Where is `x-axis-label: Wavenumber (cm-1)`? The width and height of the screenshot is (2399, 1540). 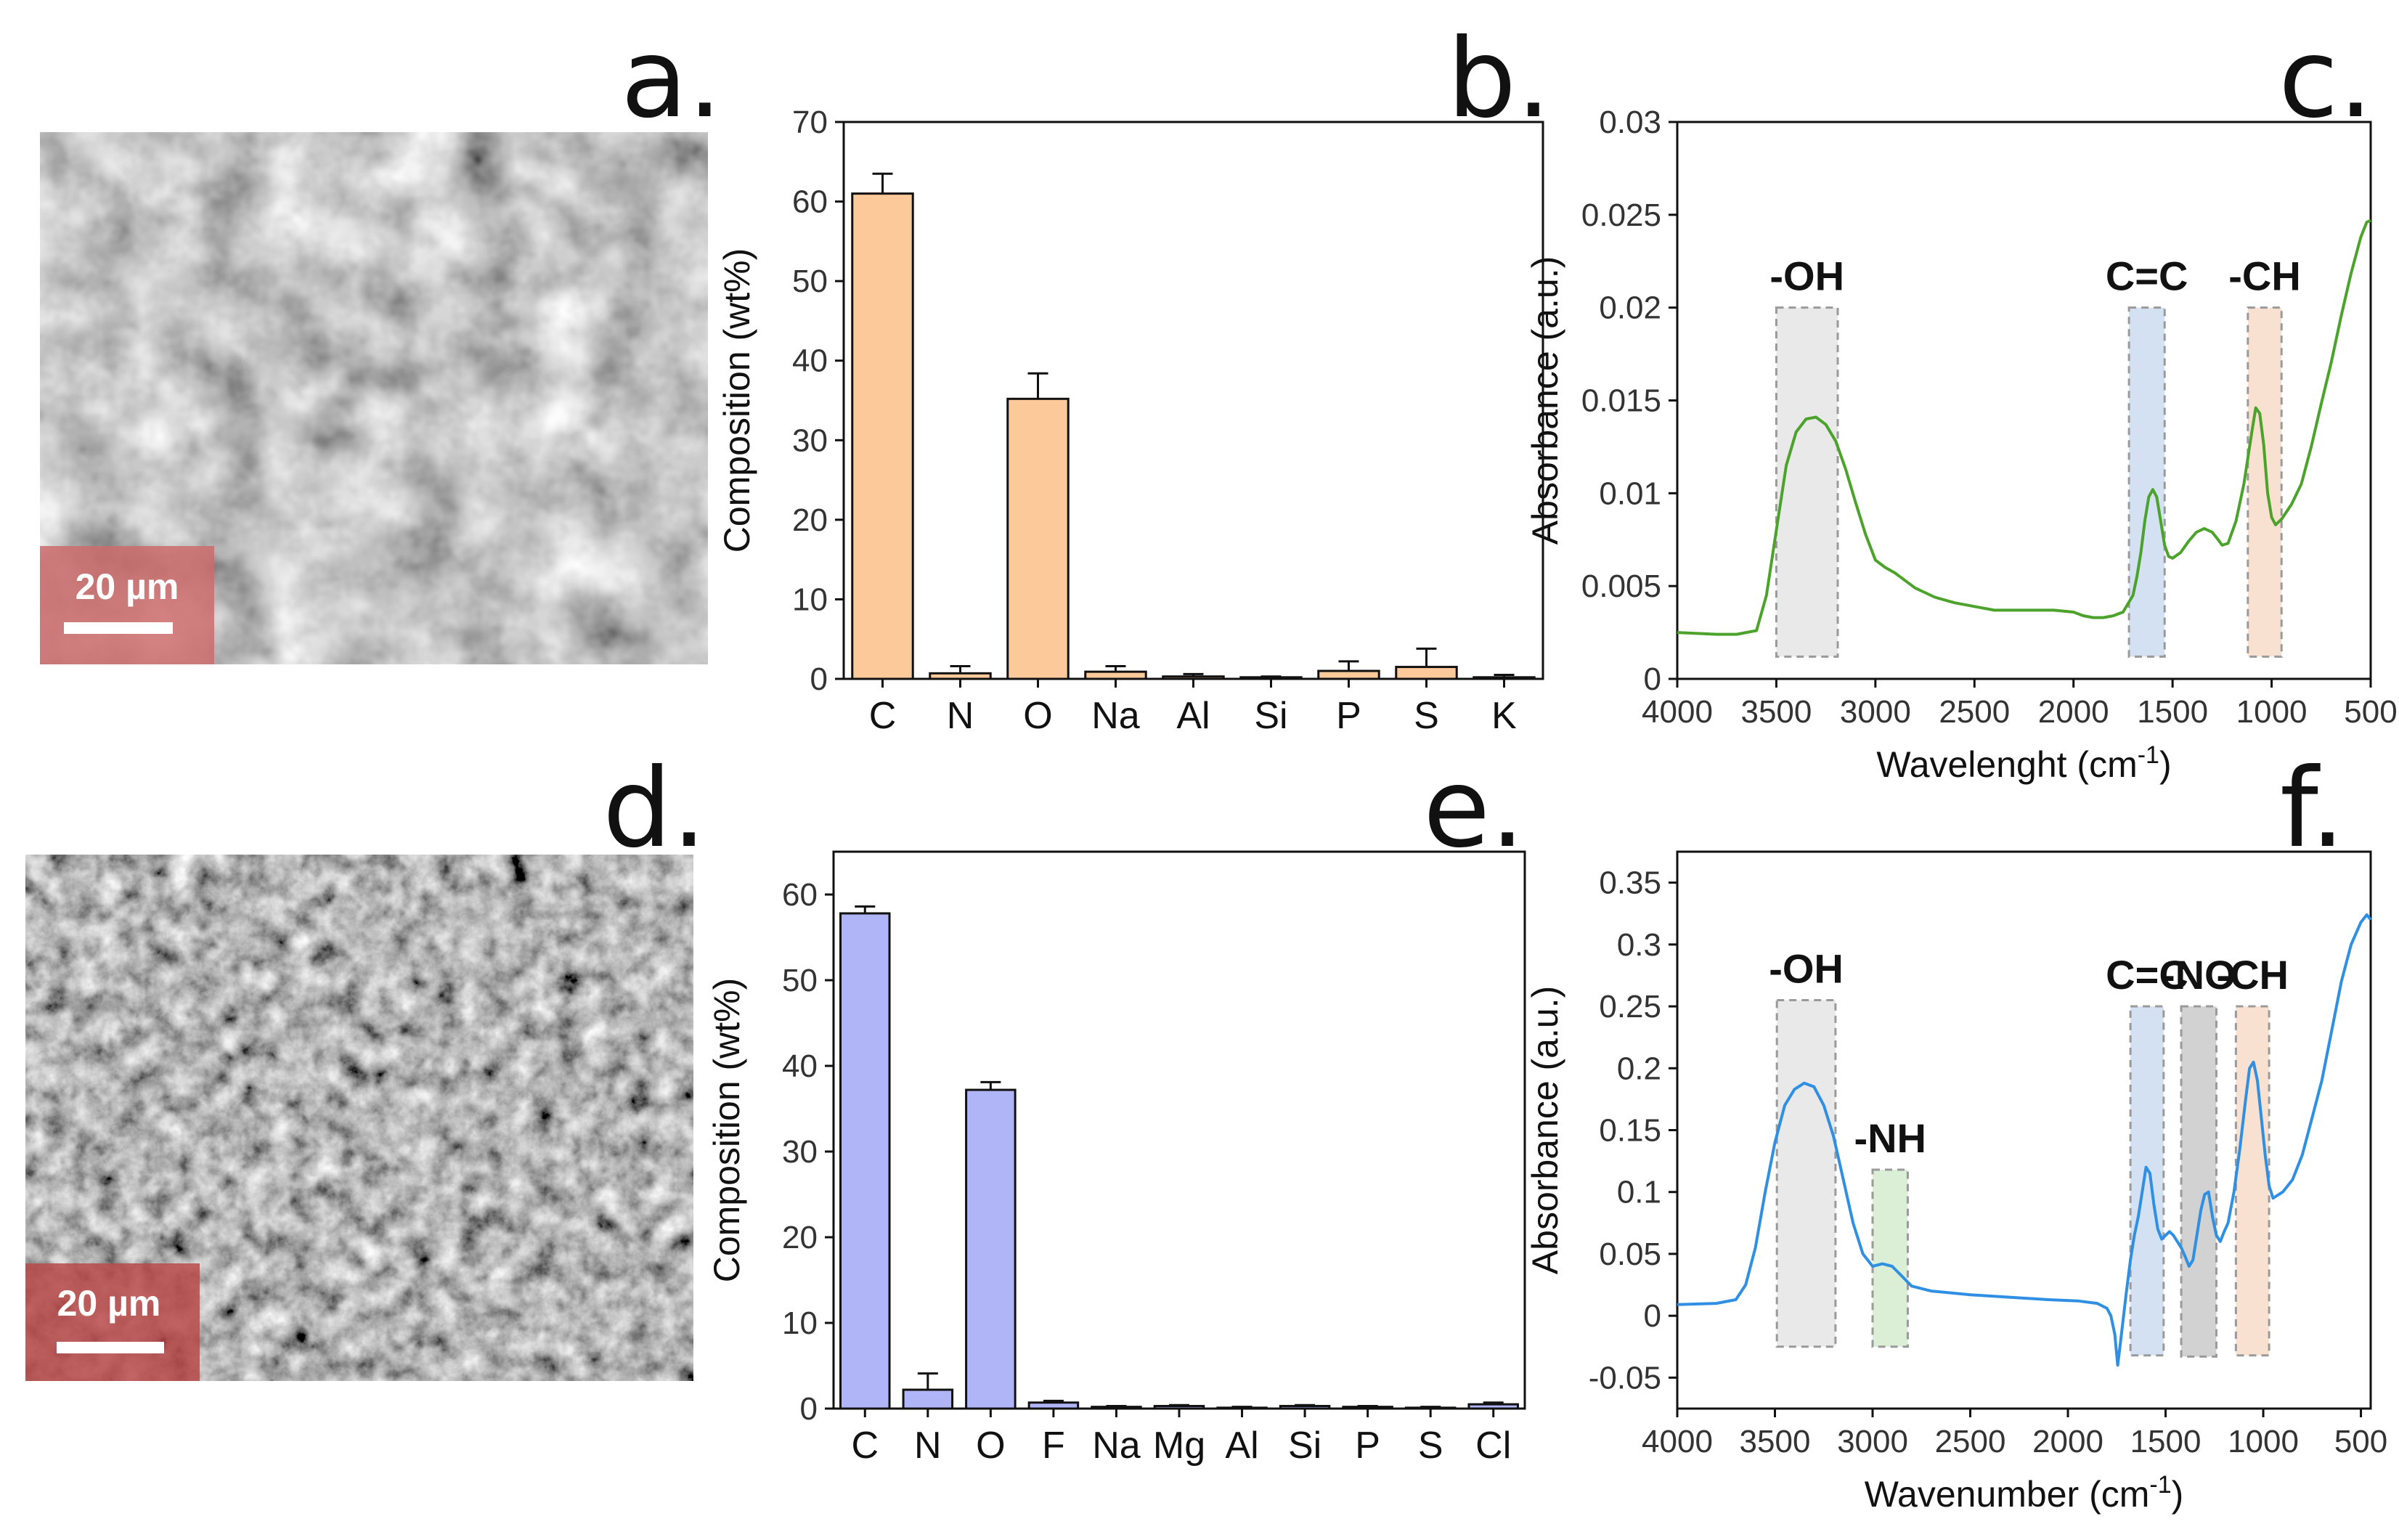 x-axis-label: Wavenumber (cm-1) is located at coordinates (2024, 1493).